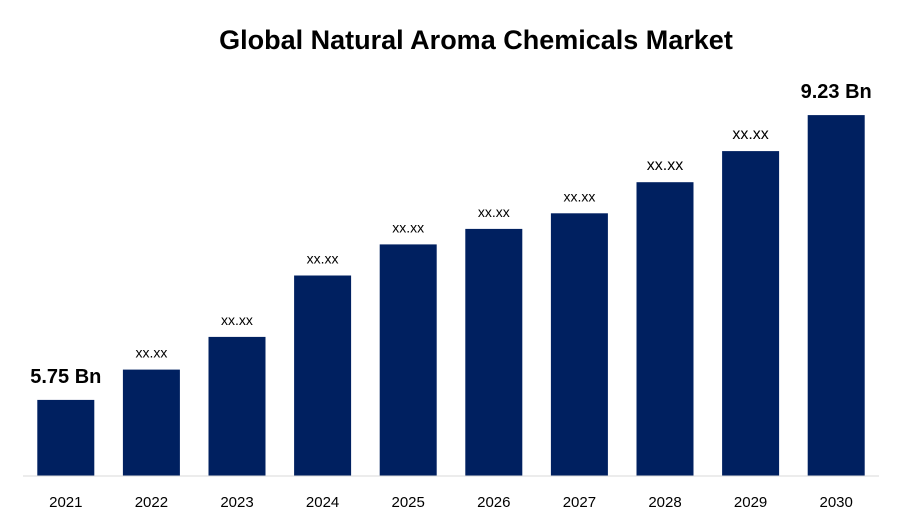 The image size is (900, 525). What do you see at coordinates (476, 40) in the screenshot?
I see `chart-title: Global Natural Aroma Chemicals Market` at bounding box center [476, 40].